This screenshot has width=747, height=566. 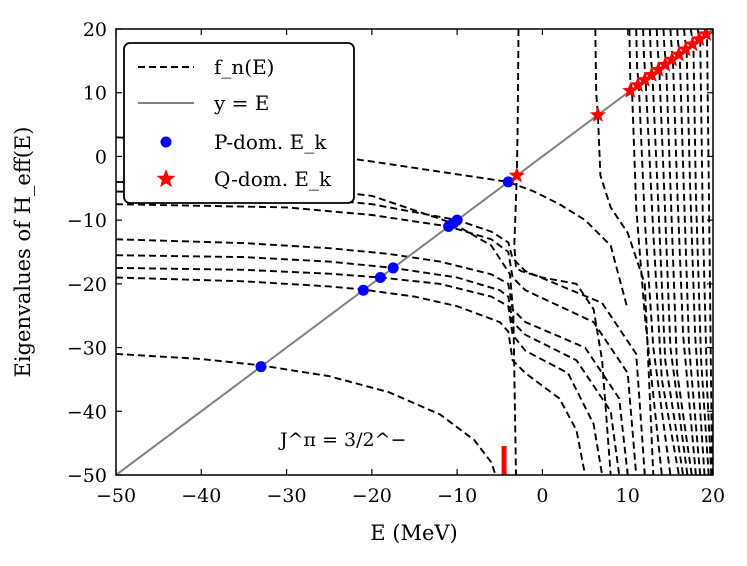 What do you see at coordinates (414, 533) in the screenshot?
I see `x-axis-label: E (MeV)` at bounding box center [414, 533].